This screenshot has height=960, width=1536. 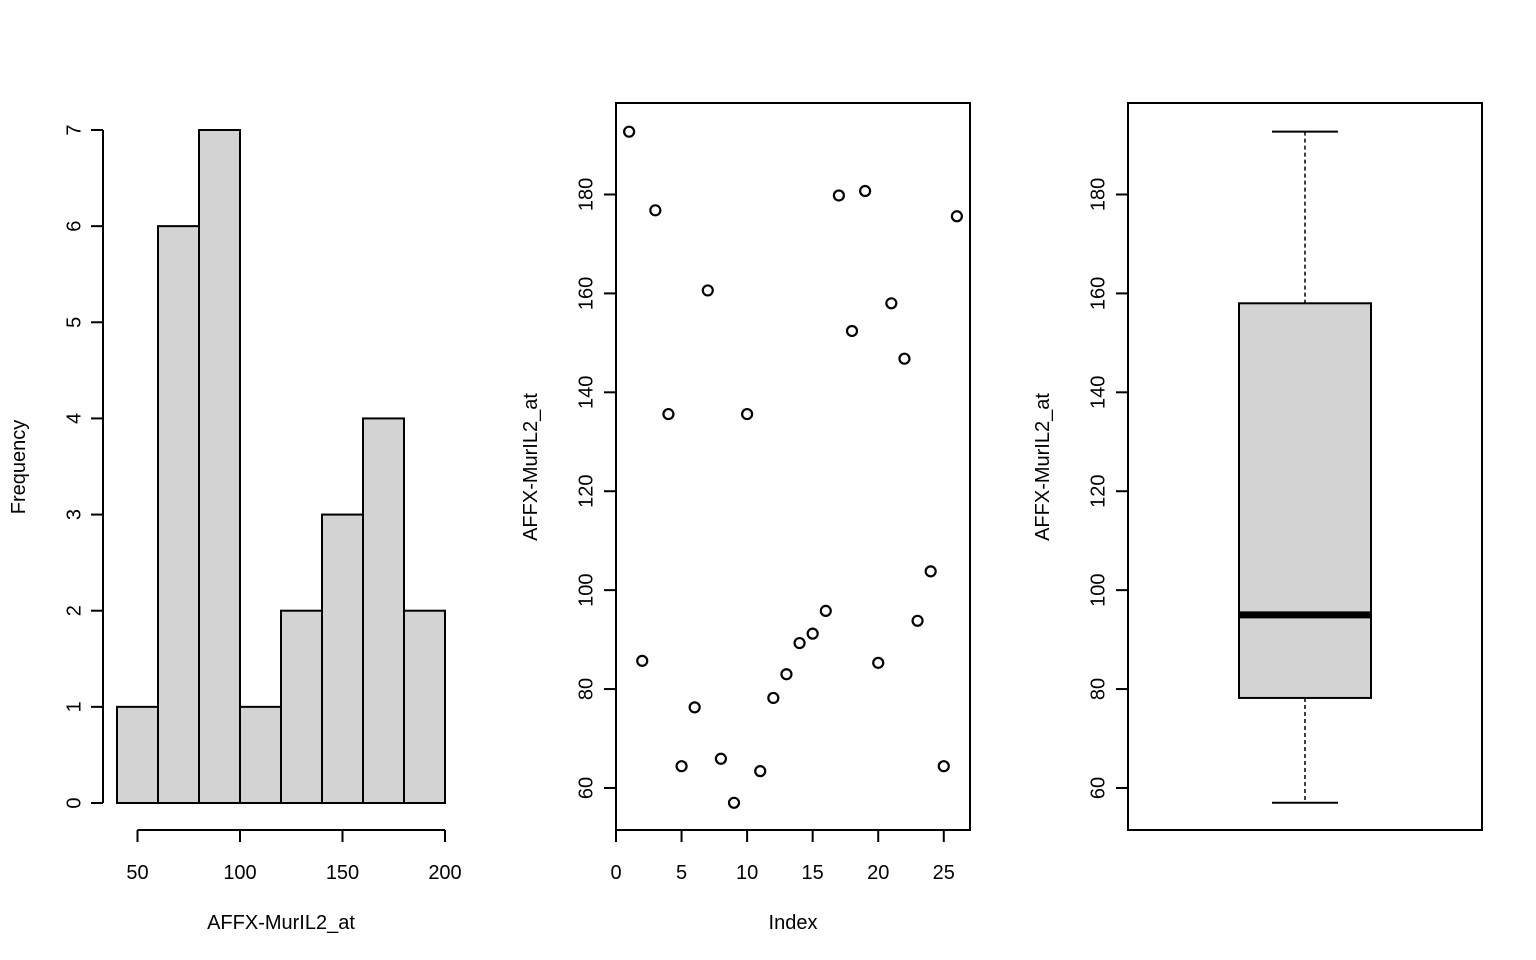 What do you see at coordinates (74, 418) in the screenshot?
I see `histogram-y-tick-label: 4` at bounding box center [74, 418].